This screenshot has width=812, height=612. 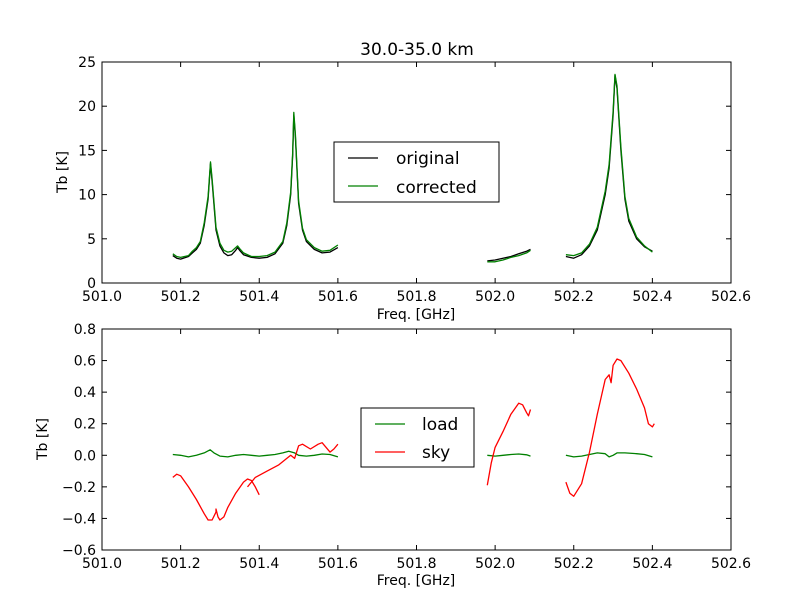 I want to click on legend: original corrected, so click(x=416, y=172).